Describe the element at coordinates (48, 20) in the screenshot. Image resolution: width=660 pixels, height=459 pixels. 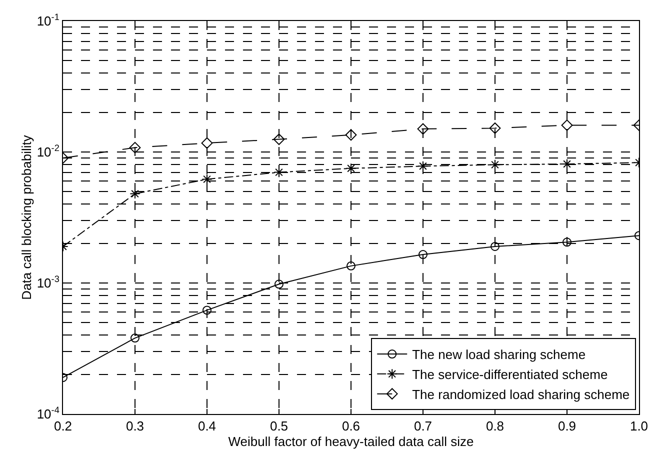
I see `y-tick-label: 10$^{-1}$` at that location.